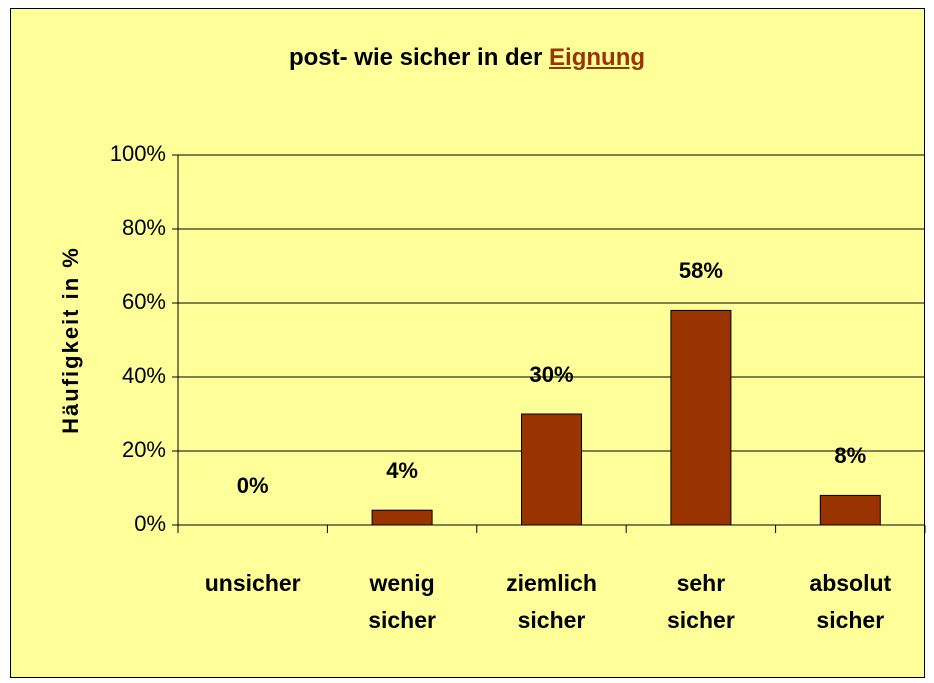 The height and width of the screenshot is (683, 934). What do you see at coordinates (850, 601) in the screenshot?
I see `x-tick-label: absolut sicher` at bounding box center [850, 601].